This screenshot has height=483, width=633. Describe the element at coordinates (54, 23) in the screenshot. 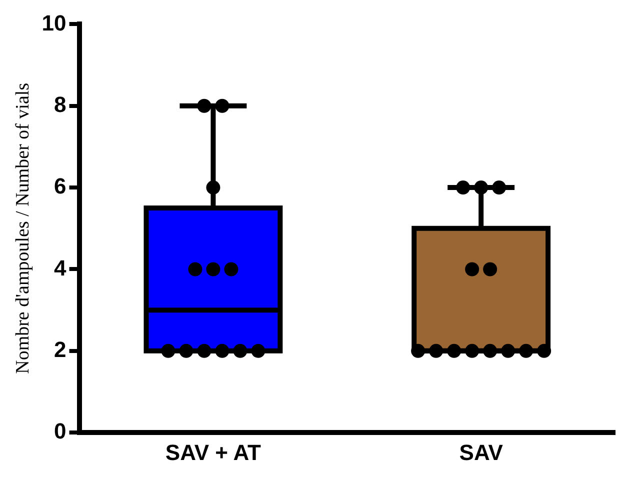

I see `y-tick-label: 10` at that location.